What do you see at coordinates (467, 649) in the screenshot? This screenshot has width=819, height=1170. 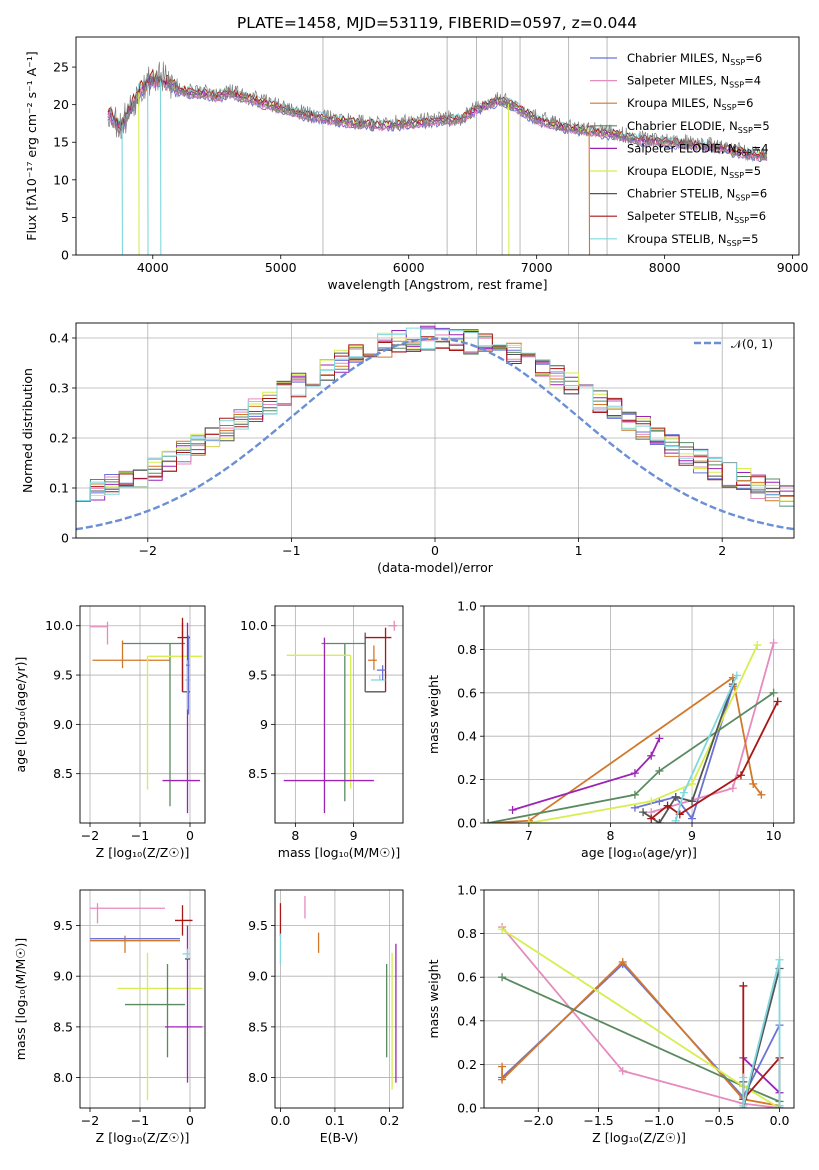 I see `y-tick-label: 0.8` at bounding box center [467, 649].